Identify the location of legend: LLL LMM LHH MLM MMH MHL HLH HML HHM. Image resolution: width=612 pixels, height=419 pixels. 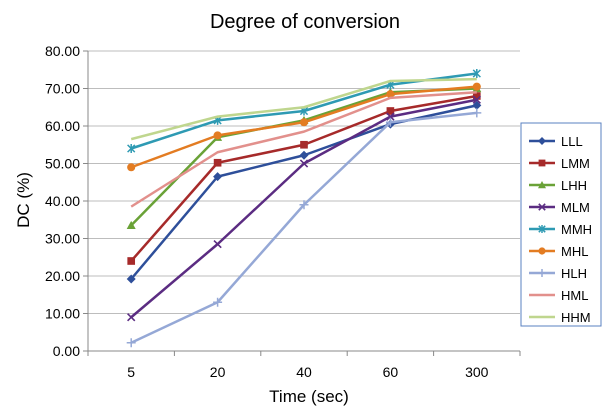
(561, 224).